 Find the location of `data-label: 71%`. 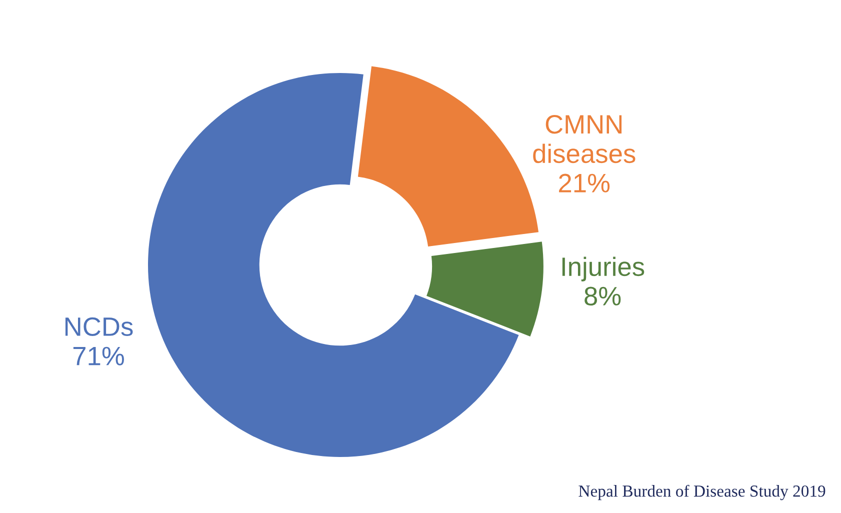

data-label: 71% is located at coordinates (98, 356).